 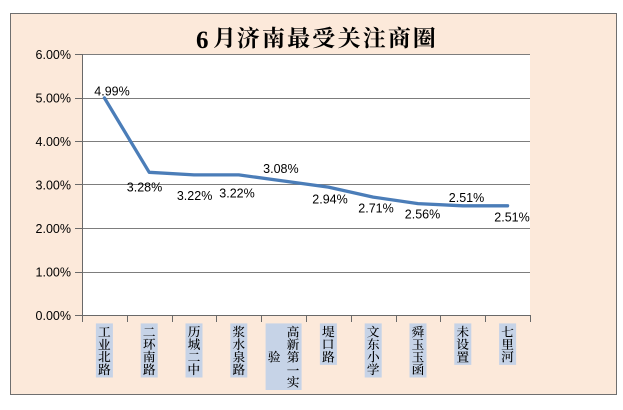 I want to click on svg-text: 3.00%, so click(x=53, y=186).